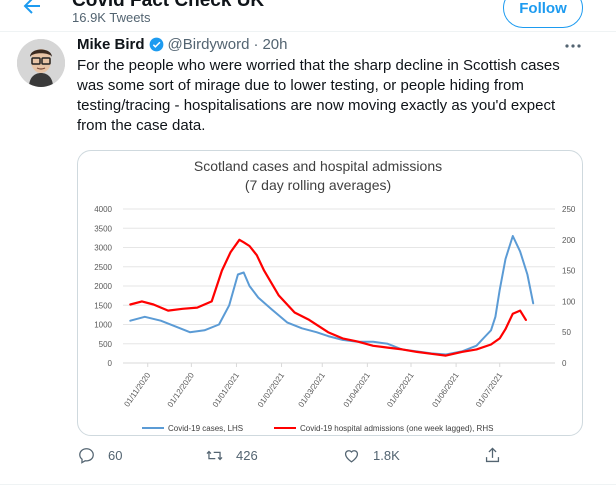  What do you see at coordinates (110, 363) in the screenshot?
I see `left-axis-tick-label: 0` at bounding box center [110, 363].